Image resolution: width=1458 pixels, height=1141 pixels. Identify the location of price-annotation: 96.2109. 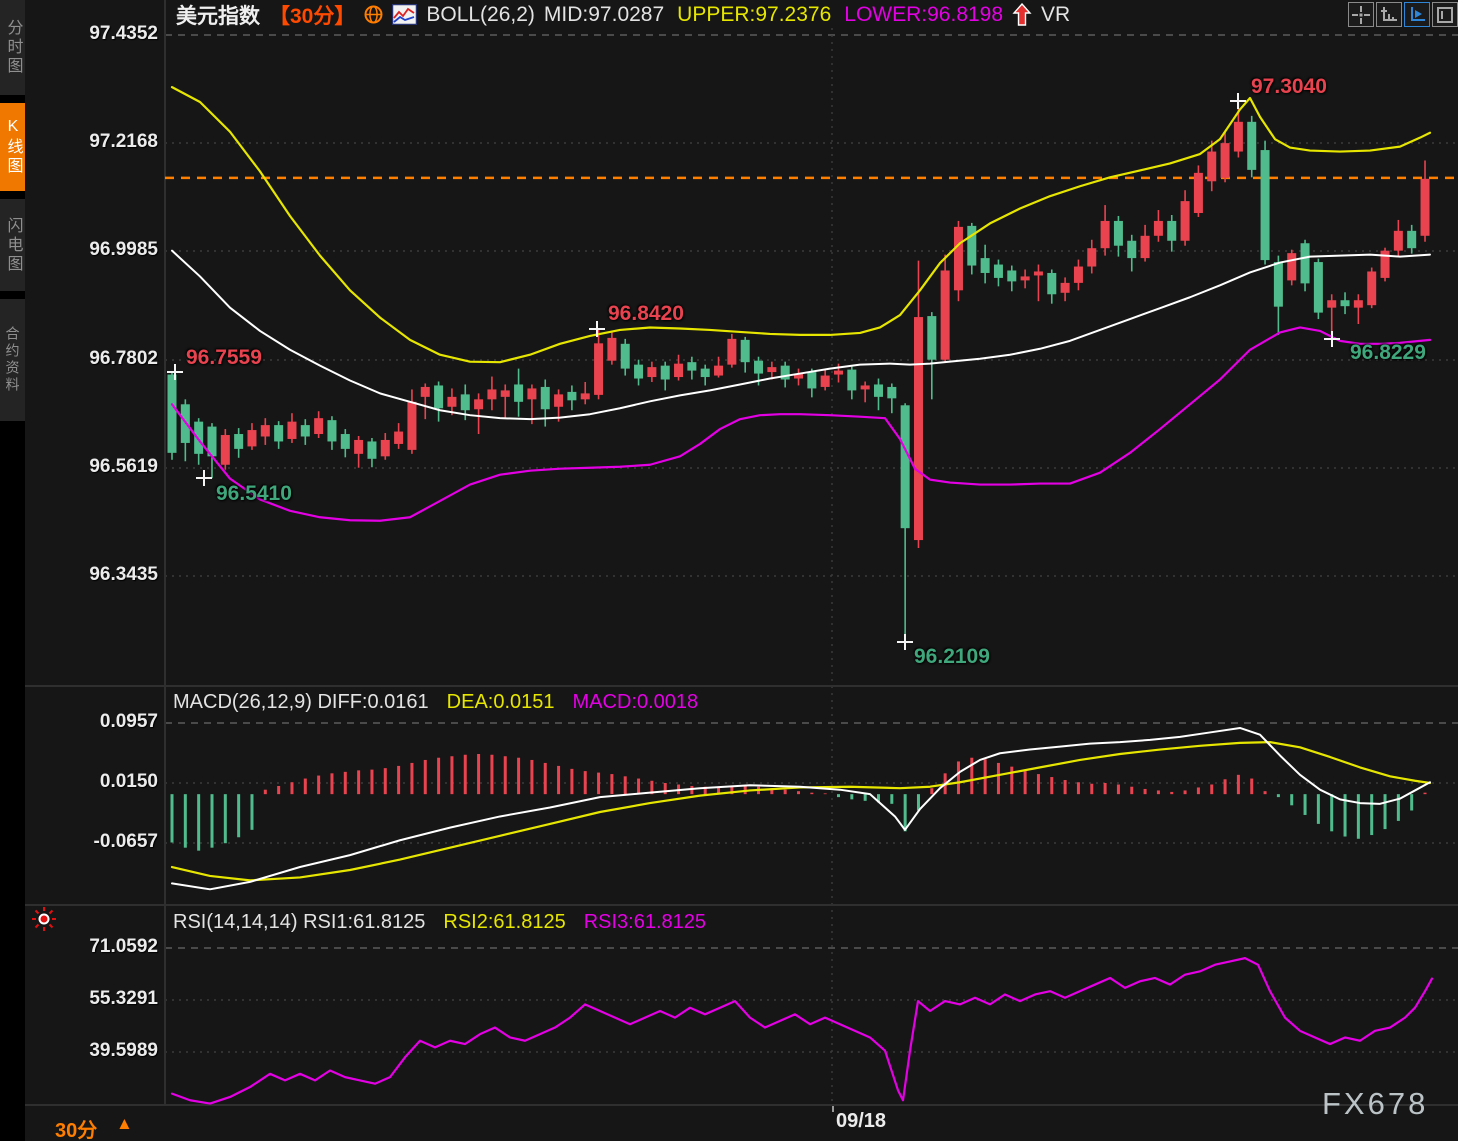
(952, 656).